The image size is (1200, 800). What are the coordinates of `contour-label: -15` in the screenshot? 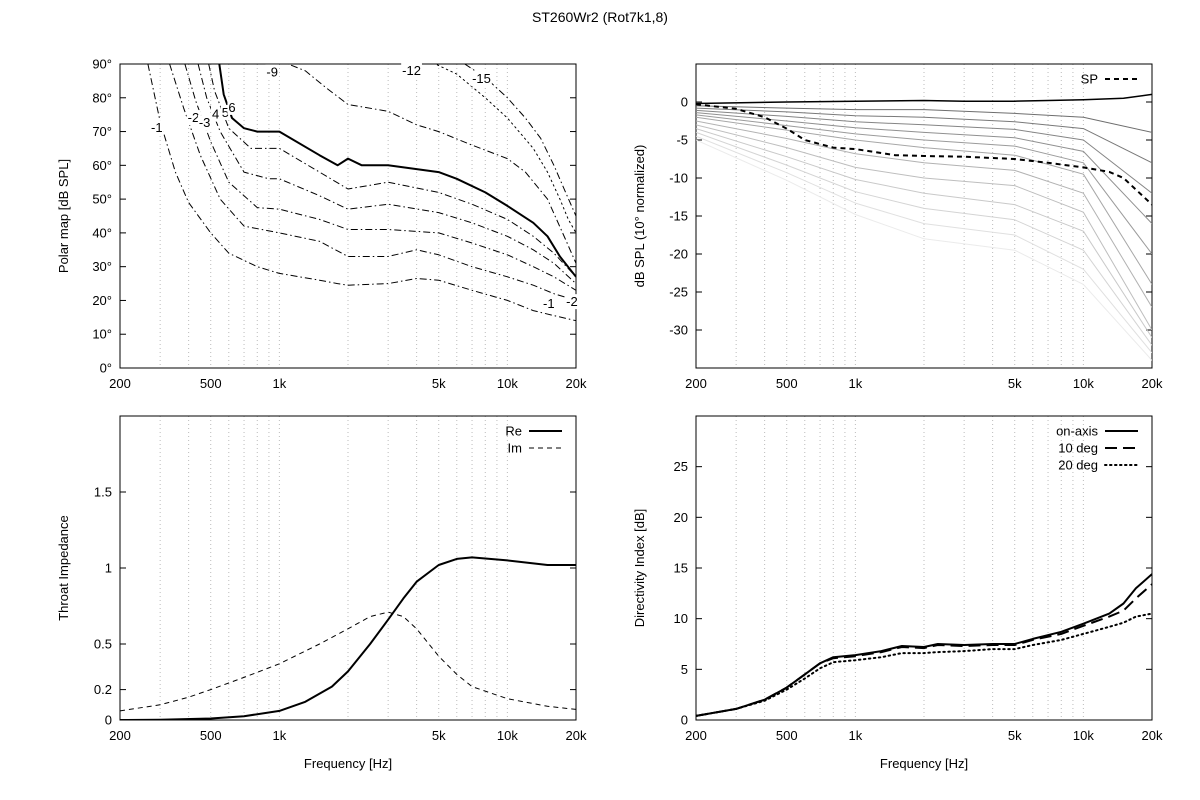 It's located at (481, 78).